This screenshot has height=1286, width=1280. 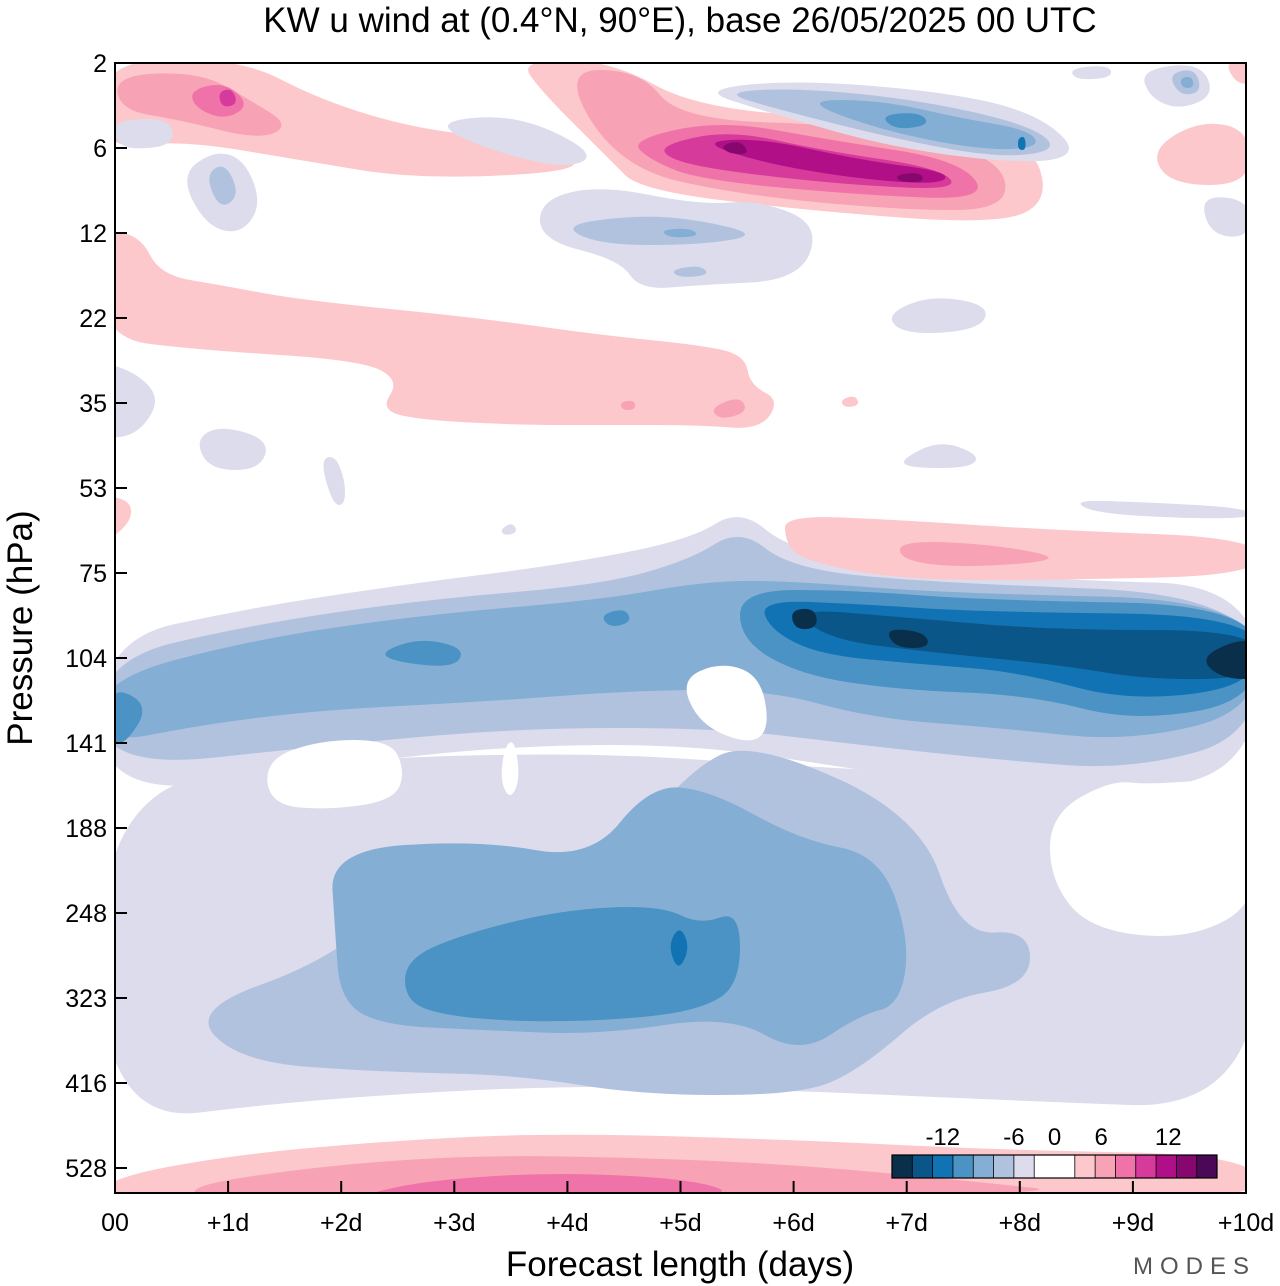 What do you see at coordinates (93, 574) in the screenshot?
I see `y-tick-label: 75` at bounding box center [93, 574].